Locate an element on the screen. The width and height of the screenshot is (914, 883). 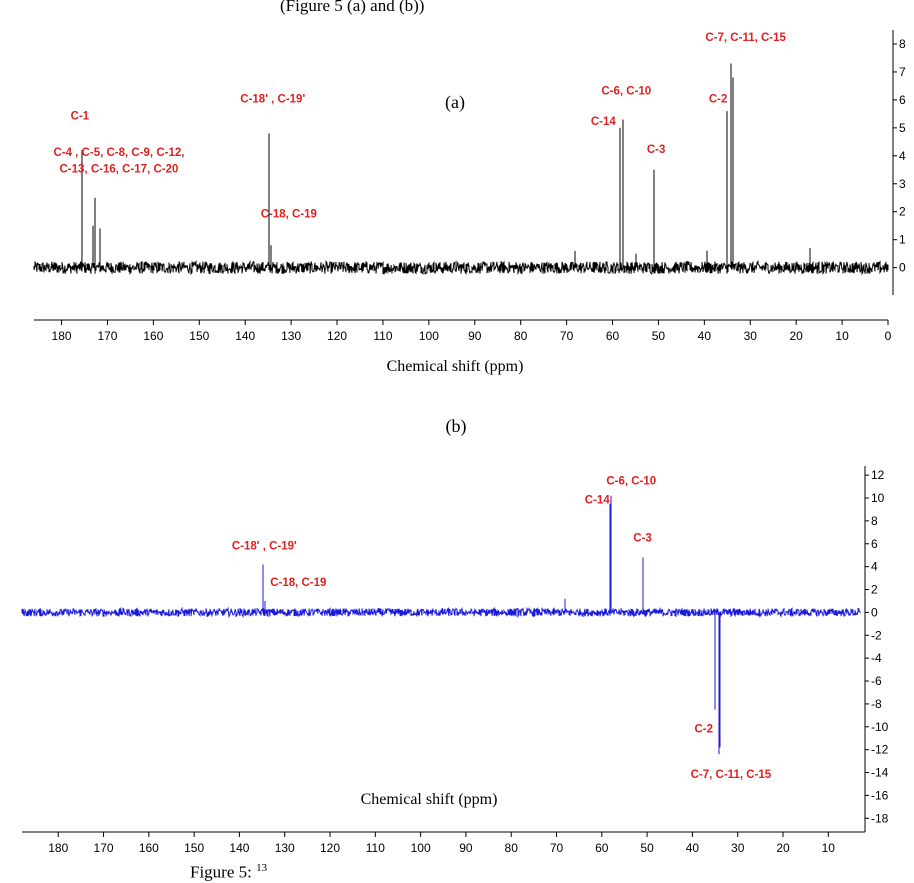
y-tick-label: 10 is located at coordinates (878, 498).